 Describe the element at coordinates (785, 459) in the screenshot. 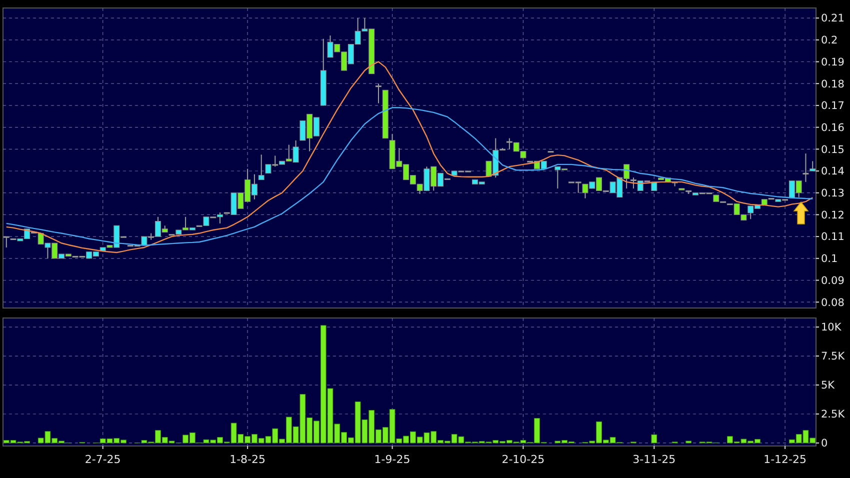

I see `x-tick-label: 1-12-25` at that location.